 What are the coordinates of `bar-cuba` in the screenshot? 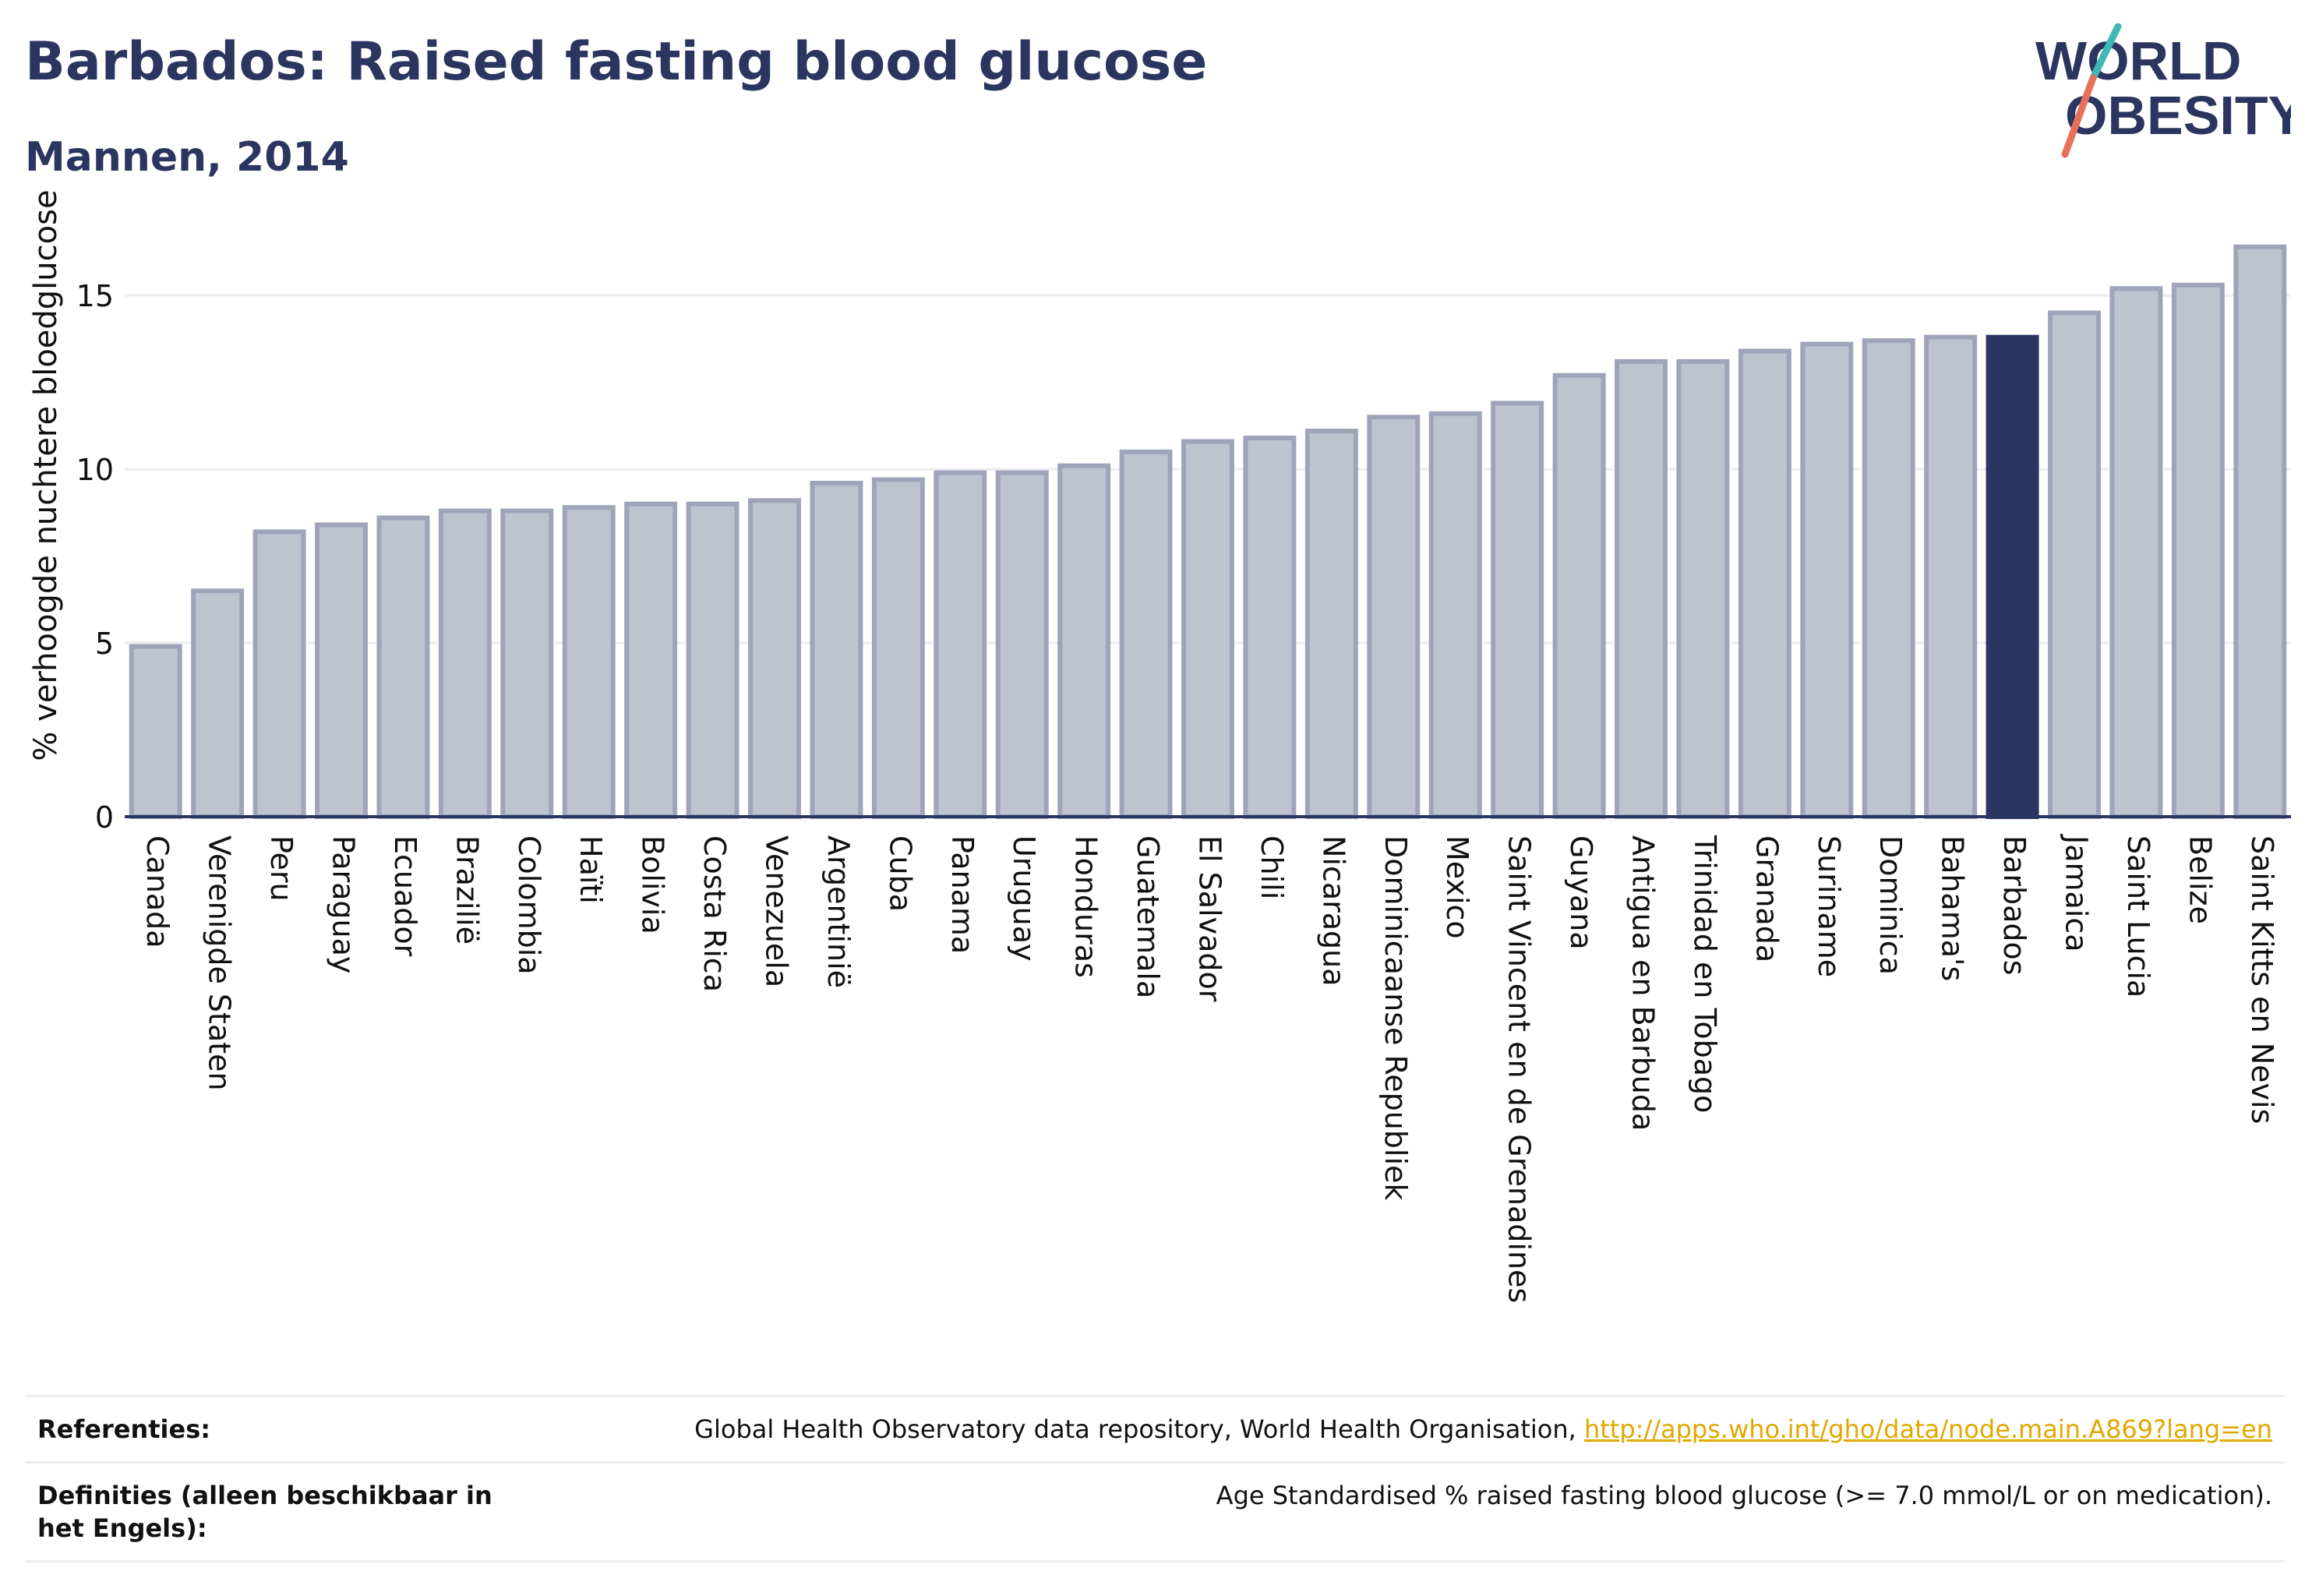 It's located at (898, 648).